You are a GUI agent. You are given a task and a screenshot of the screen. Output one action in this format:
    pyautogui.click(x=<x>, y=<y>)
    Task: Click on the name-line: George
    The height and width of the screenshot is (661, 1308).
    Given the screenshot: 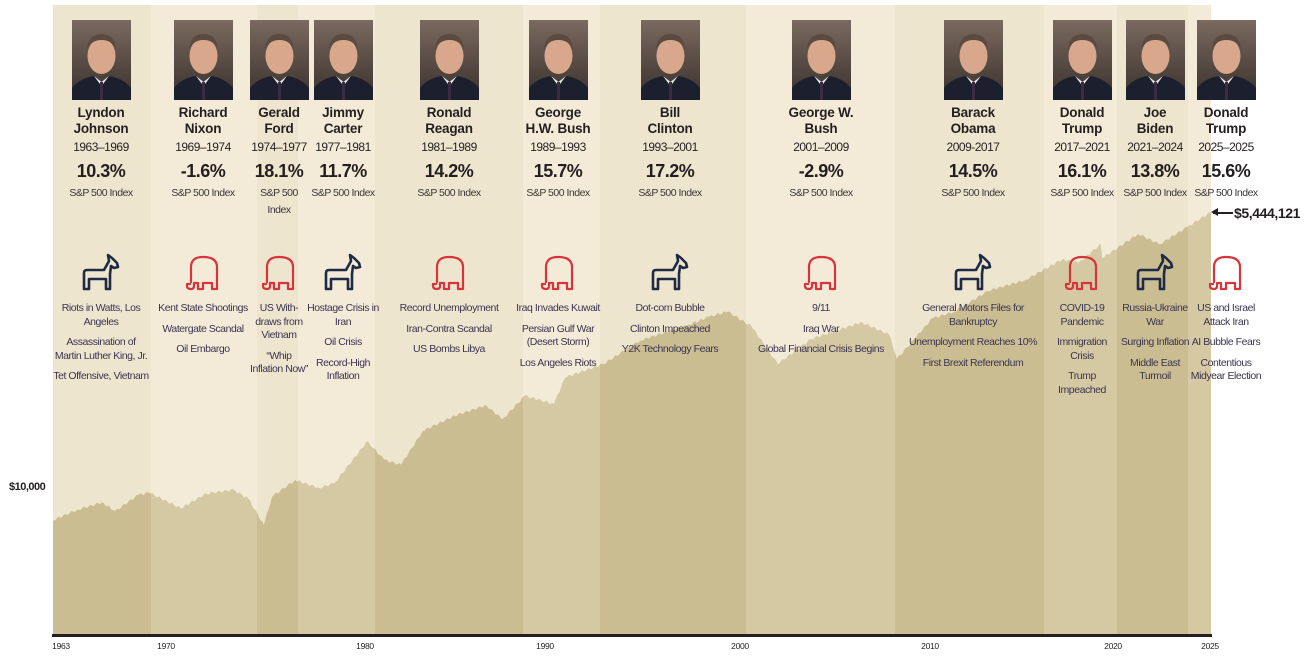 What is the action you would take?
    pyautogui.click(x=558, y=112)
    